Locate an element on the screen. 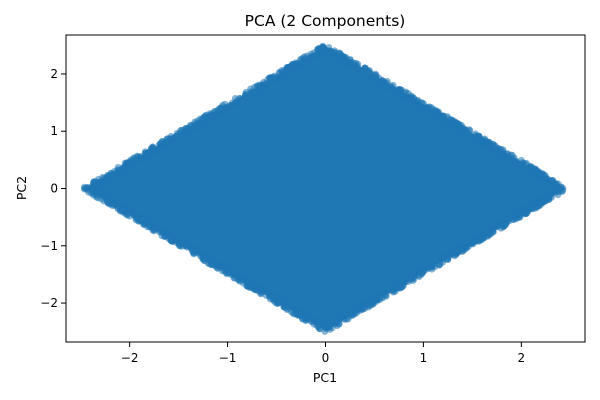 The width and height of the screenshot is (600, 400). x-tick-label: 1 is located at coordinates (424, 358).